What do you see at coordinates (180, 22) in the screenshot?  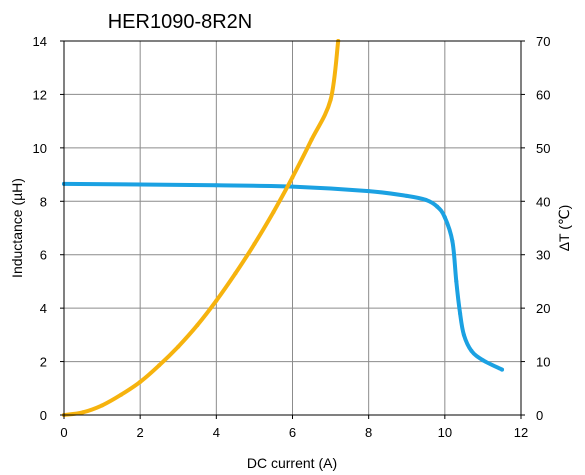 I see `chart-title: HER1090-8R2N` at bounding box center [180, 22].